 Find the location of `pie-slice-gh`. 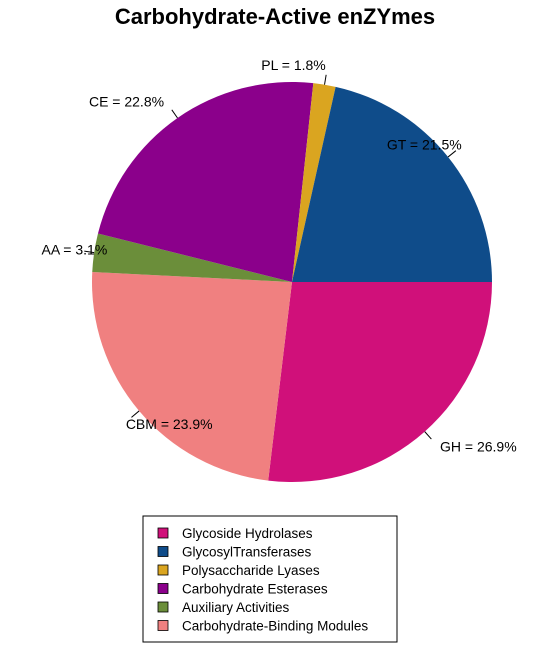

pie-slice-gh is located at coordinates (380, 382).